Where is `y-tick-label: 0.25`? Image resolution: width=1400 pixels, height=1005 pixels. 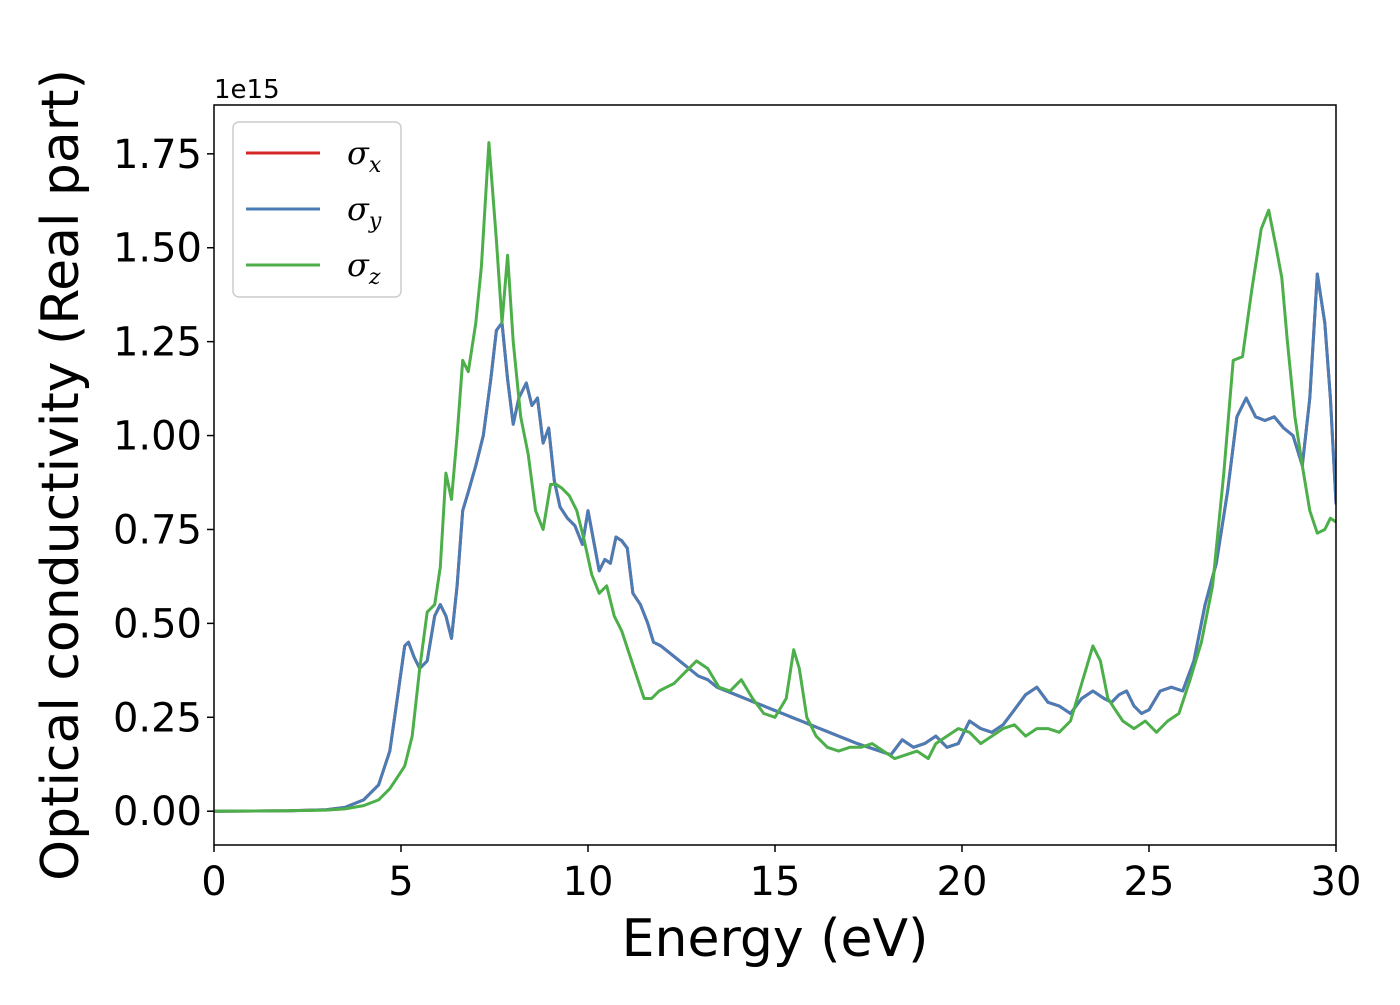 y-tick-label: 0.25 is located at coordinates (157, 718).